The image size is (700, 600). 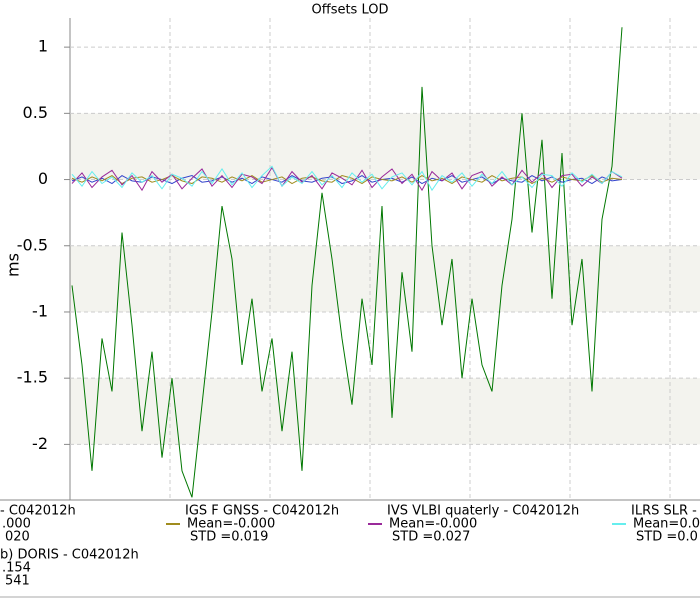 What do you see at coordinates (43, 46) in the screenshot?
I see `y-tick-label: 1` at bounding box center [43, 46].